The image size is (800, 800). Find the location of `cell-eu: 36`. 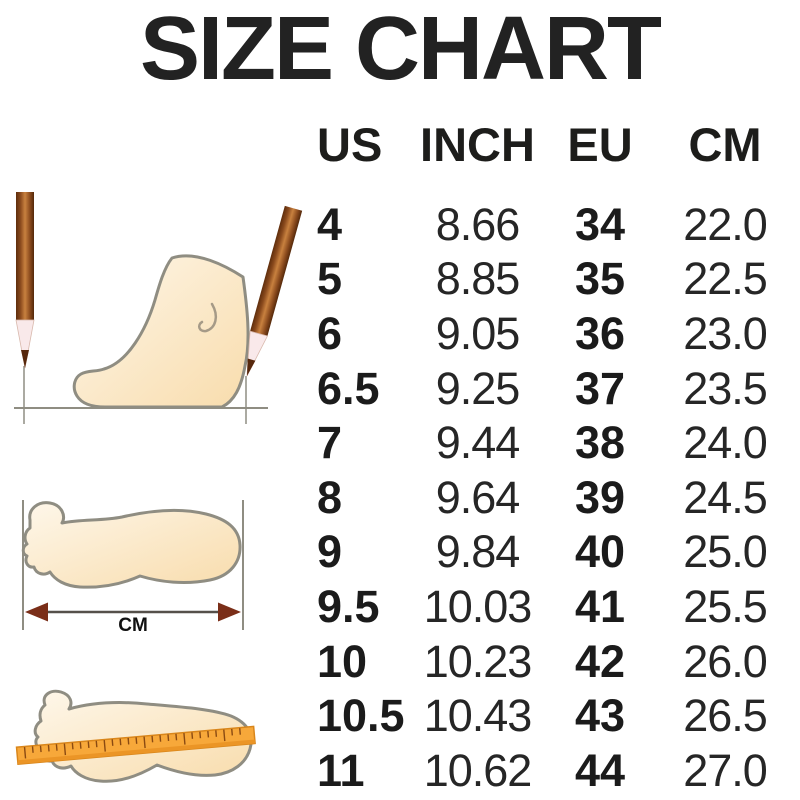

cell-eu: 36 is located at coordinates (600, 333).